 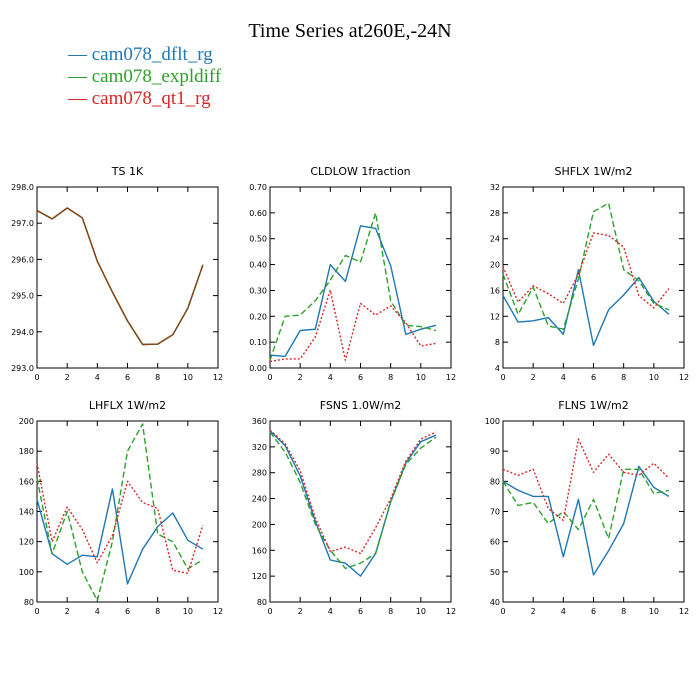 What do you see at coordinates (495, 572) in the screenshot?
I see `y-tick-label: 50` at bounding box center [495, 572].